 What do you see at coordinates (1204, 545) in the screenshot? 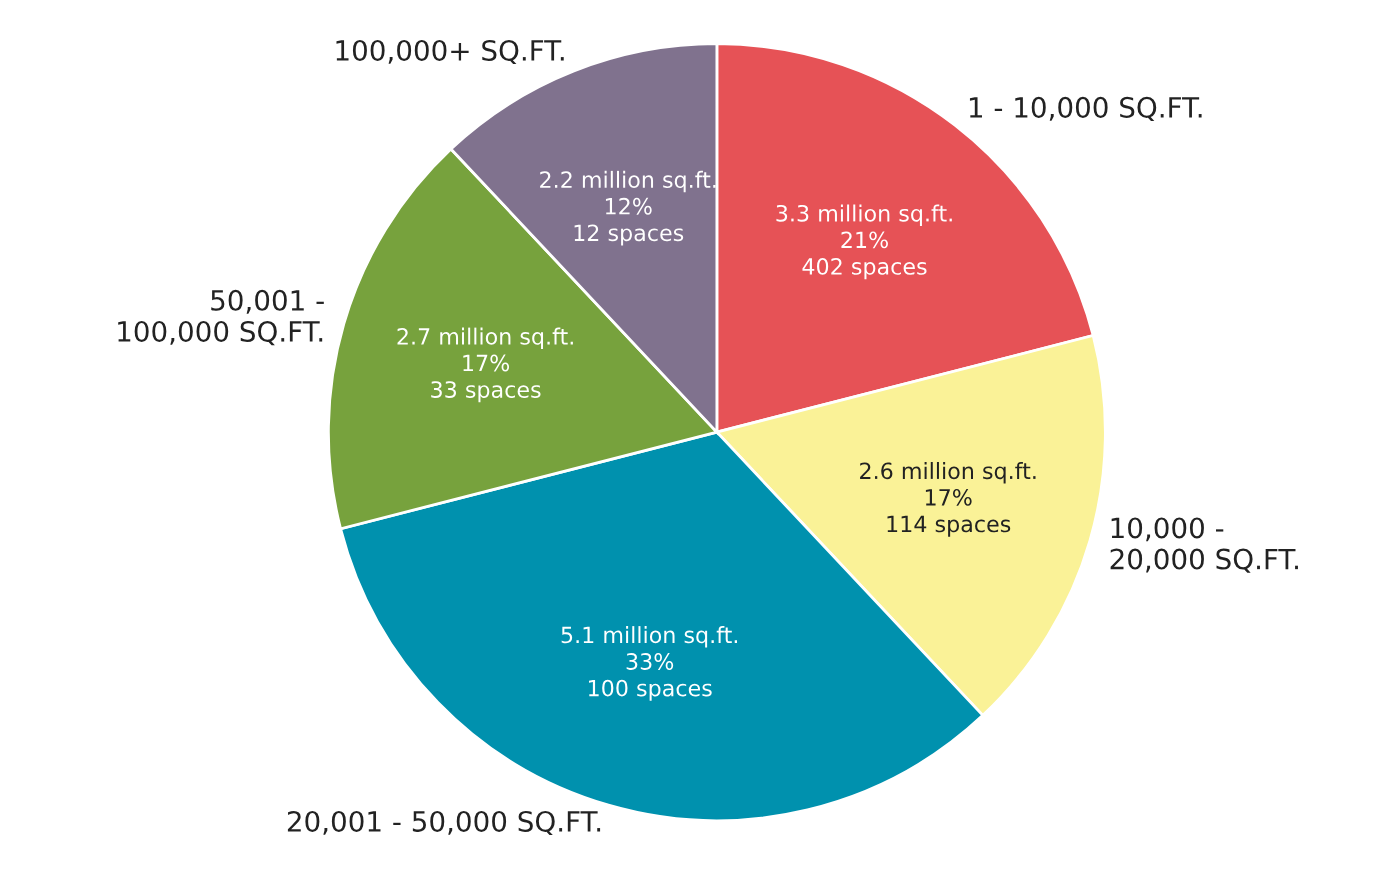
I see `slice-label: 10,000 - 20,000 SQ.FT.` at bounding box center [1204, 545].